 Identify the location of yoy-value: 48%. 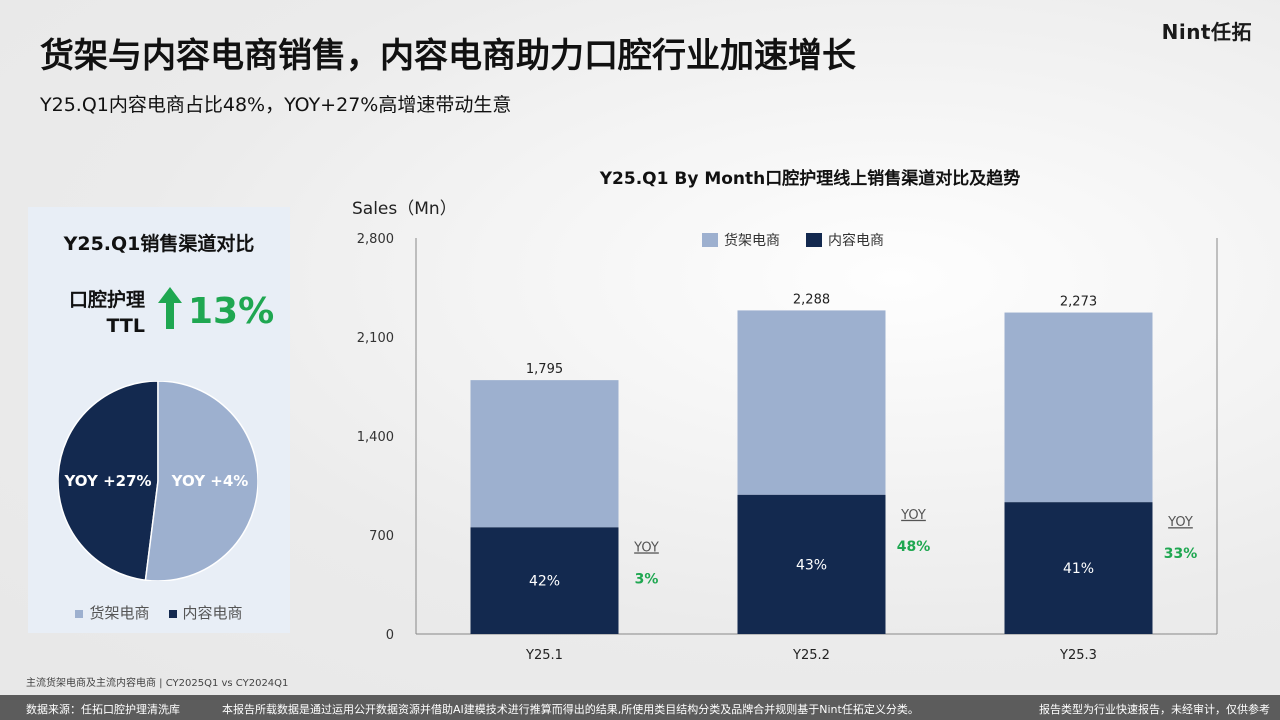
(914, 547).